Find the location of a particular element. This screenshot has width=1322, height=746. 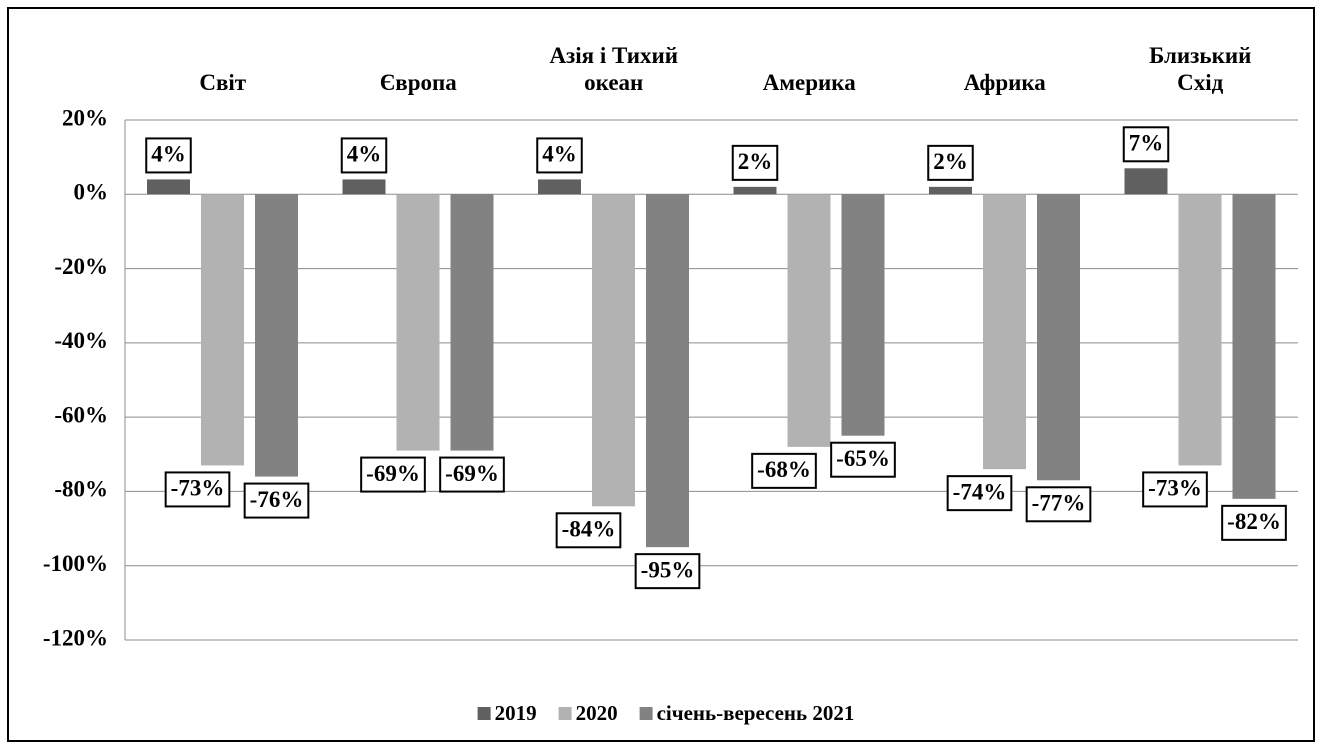

data-label: -74% is located at coordinates (980, 491).